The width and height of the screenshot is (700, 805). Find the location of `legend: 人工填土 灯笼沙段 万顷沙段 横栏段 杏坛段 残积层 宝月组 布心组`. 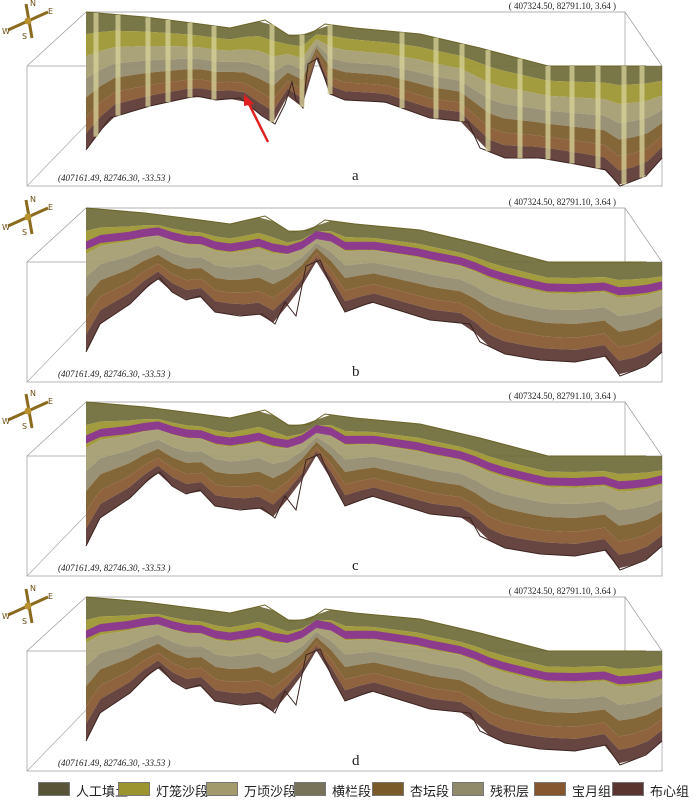

legend: 人工填土 灯笼沙段 万顷沙段 横栏段 杏坛段 残积层 宝月组 布心组 is located at coordinates (363, 790).